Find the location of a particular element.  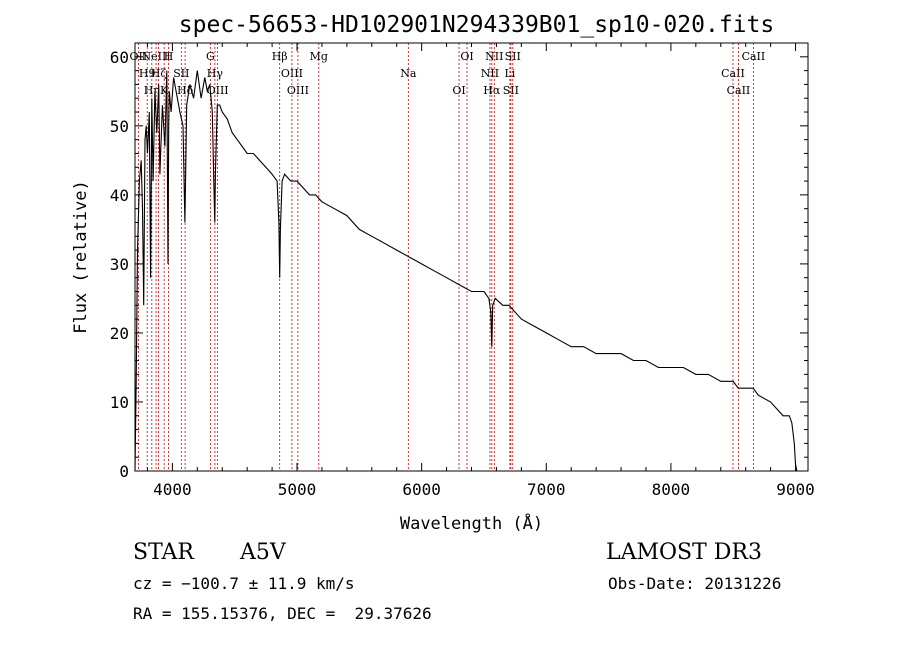

line-marker-label: H is located at coordinates (169, 56).